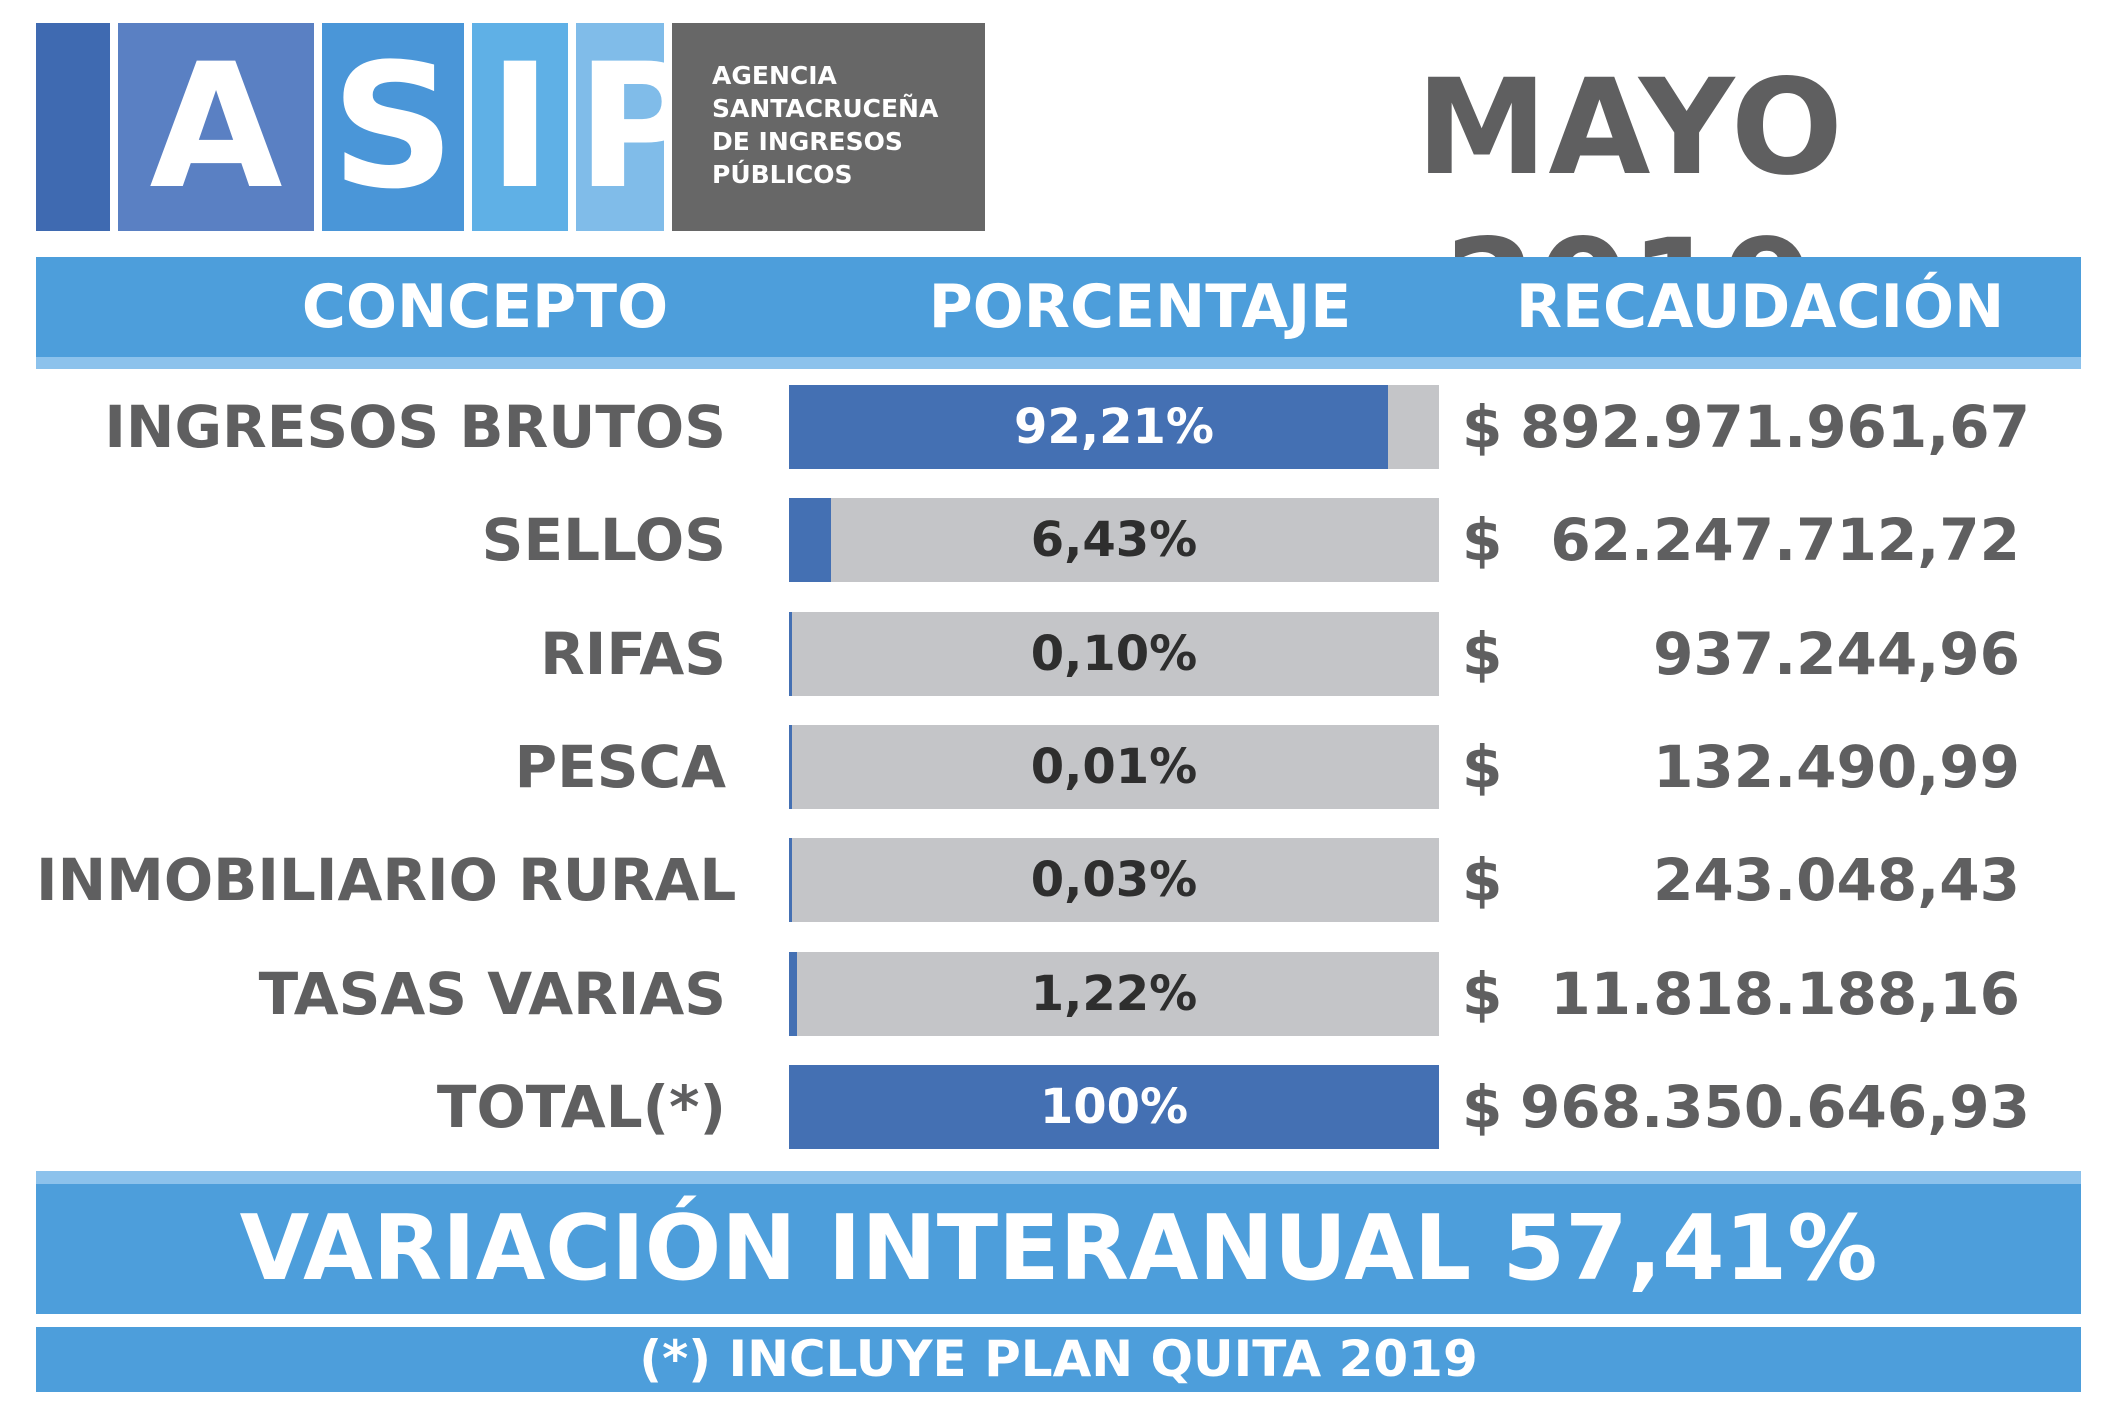 This screenshot has width=2117, height=1410. I want to click on logo-letter-s: S, so click(393, 127).